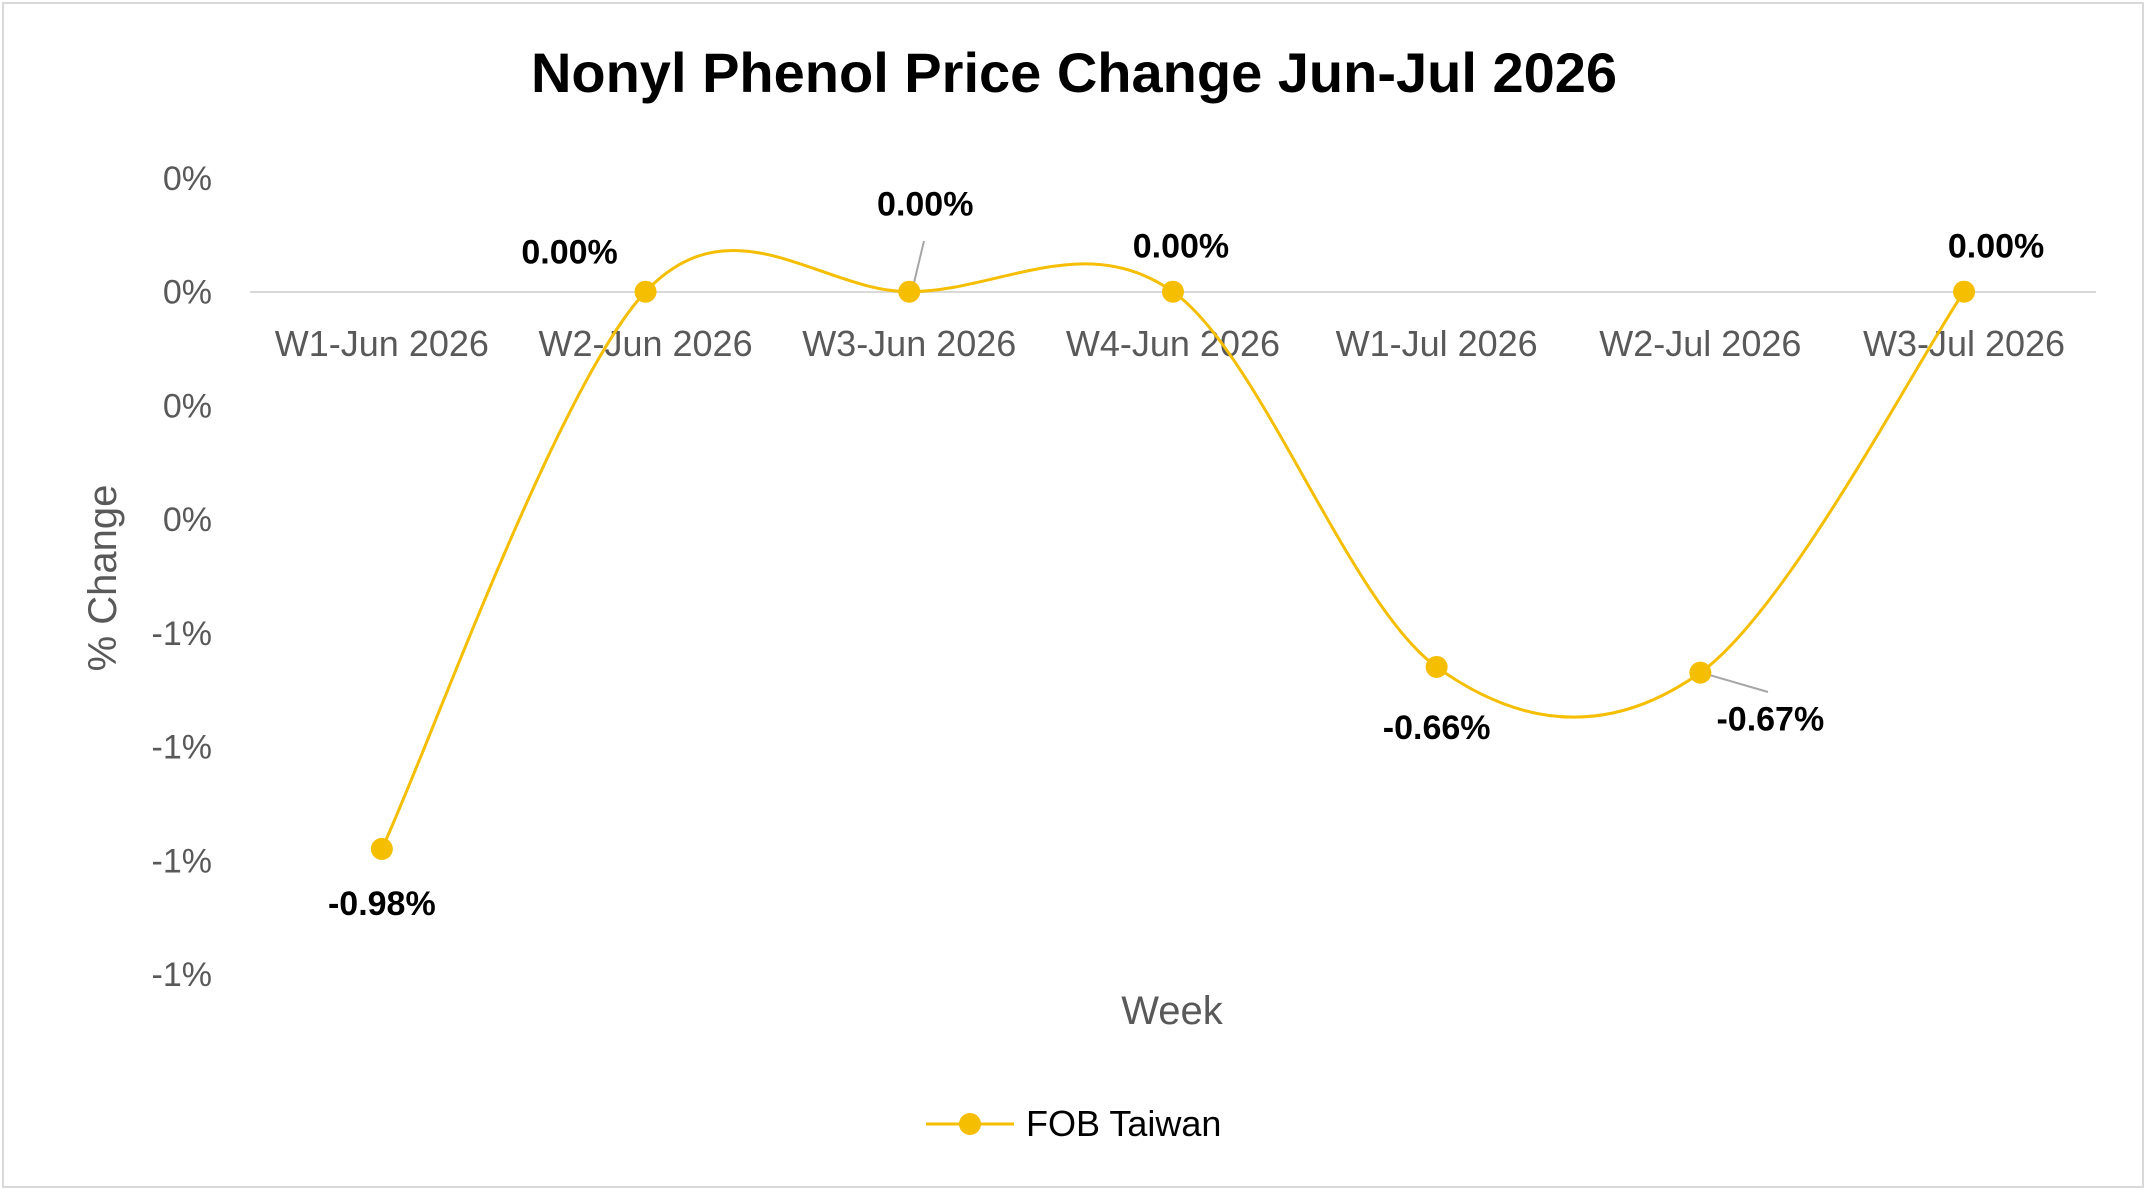 The width and height of the screenshot is (2148, 1192). I want to click on data-label: -0.66%, so click(1437, 728).